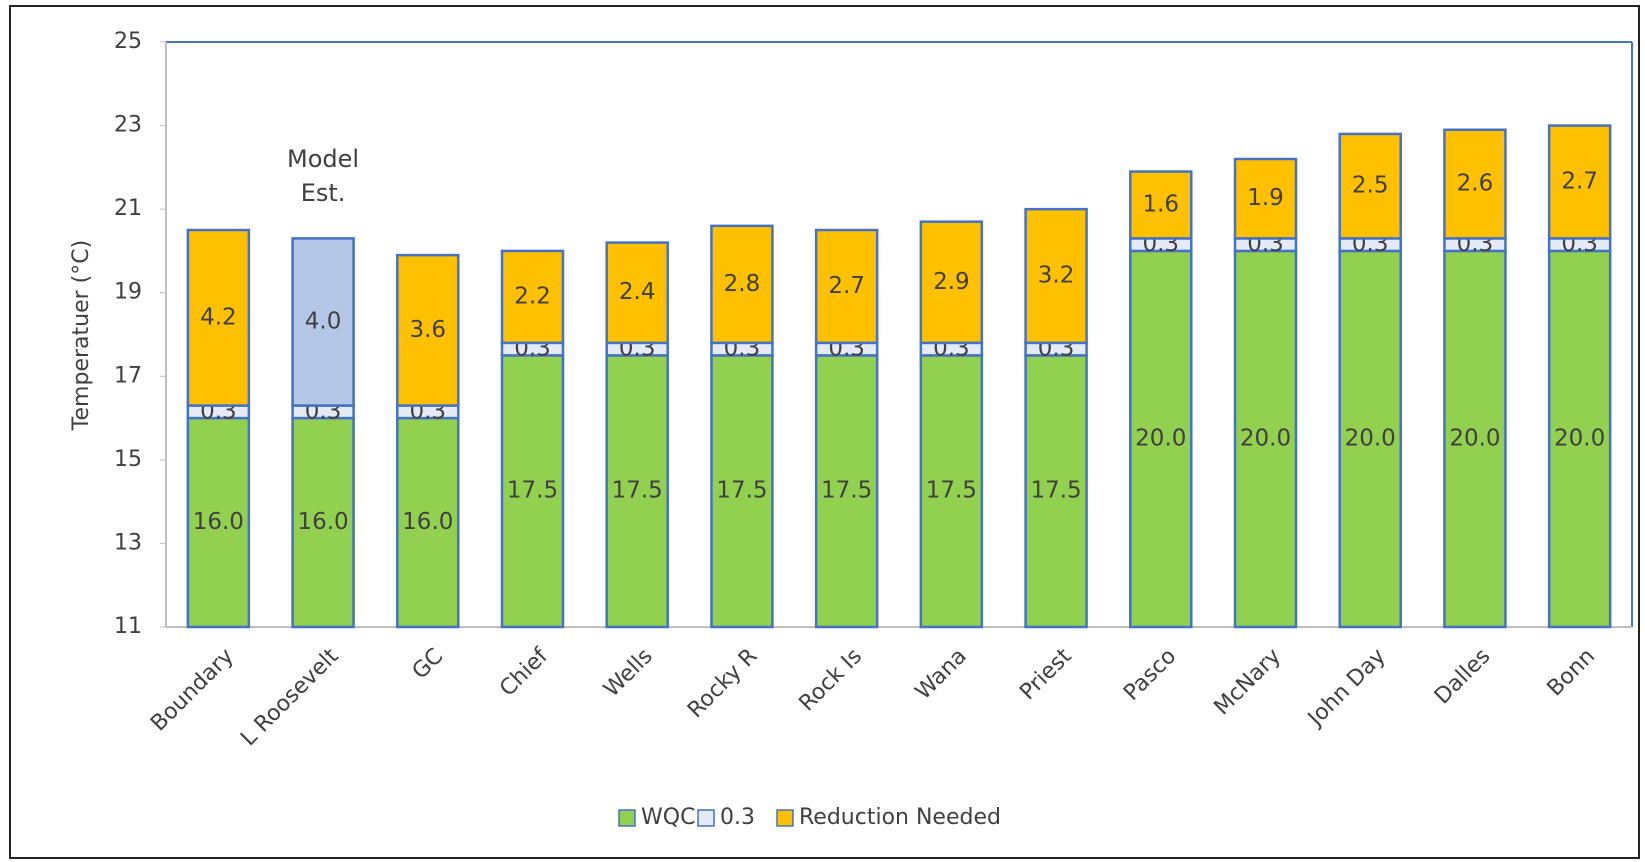  What do you see at coordinates (128, 375) in the screenshot?
I see `y-tick-label: 17` at bounding box center [128, 375].